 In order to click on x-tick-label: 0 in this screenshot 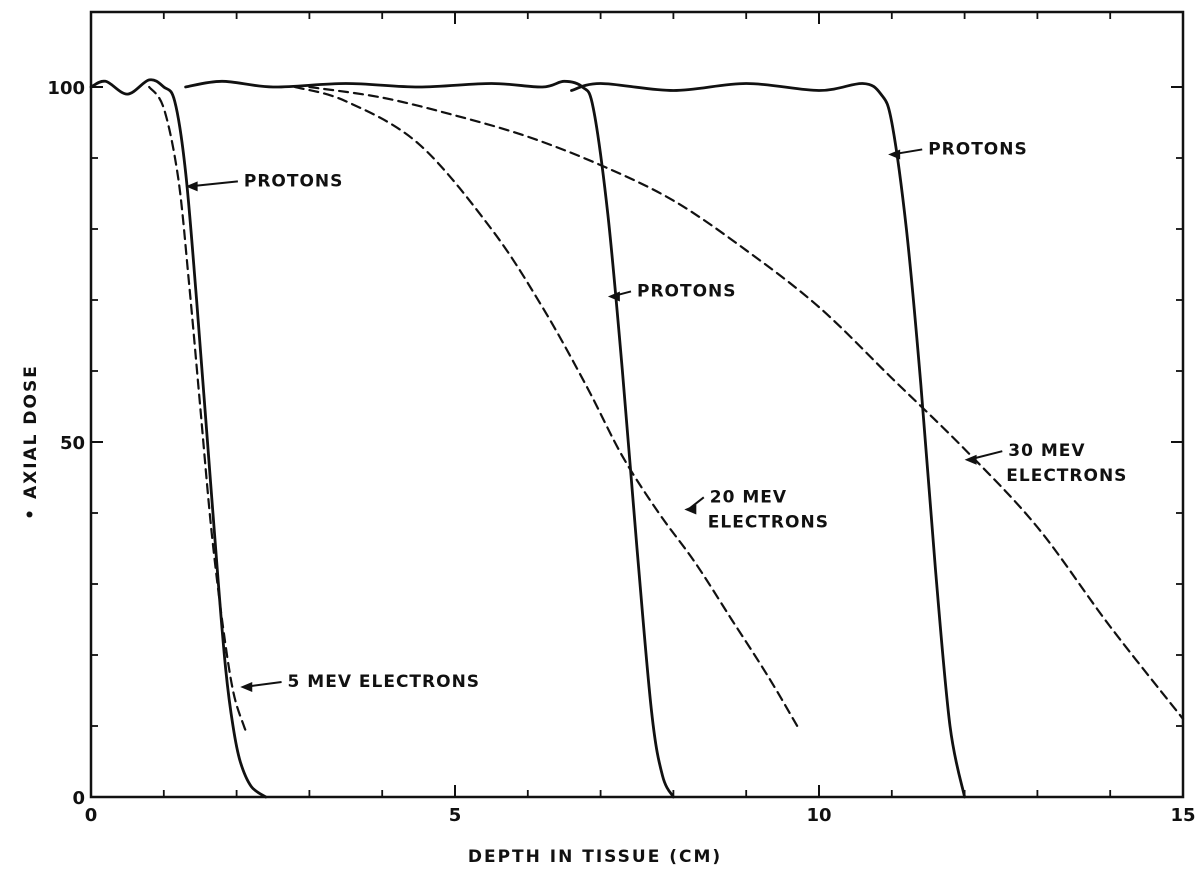, I will do `click(91, 815)`.